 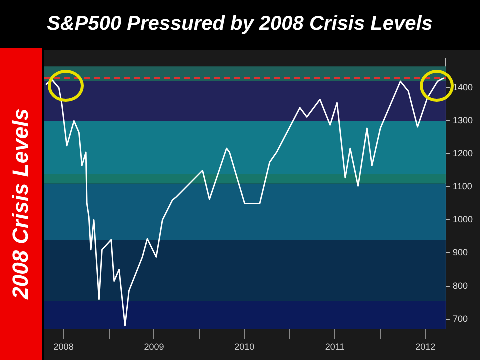 I want to click on x-tick-label: 2011, so click(x=335, y=347).